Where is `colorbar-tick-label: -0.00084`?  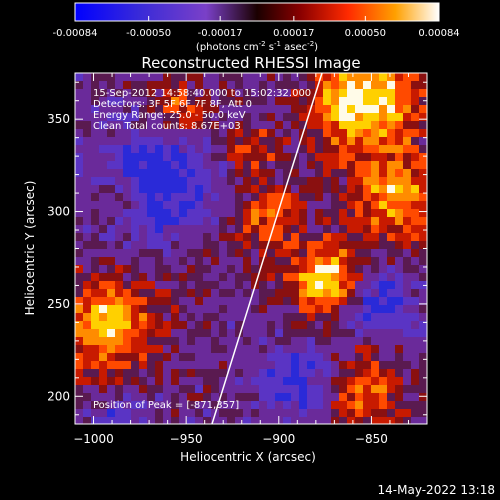
colorbar-tick-label: -0.00084 is located at coordinates (75, 33).